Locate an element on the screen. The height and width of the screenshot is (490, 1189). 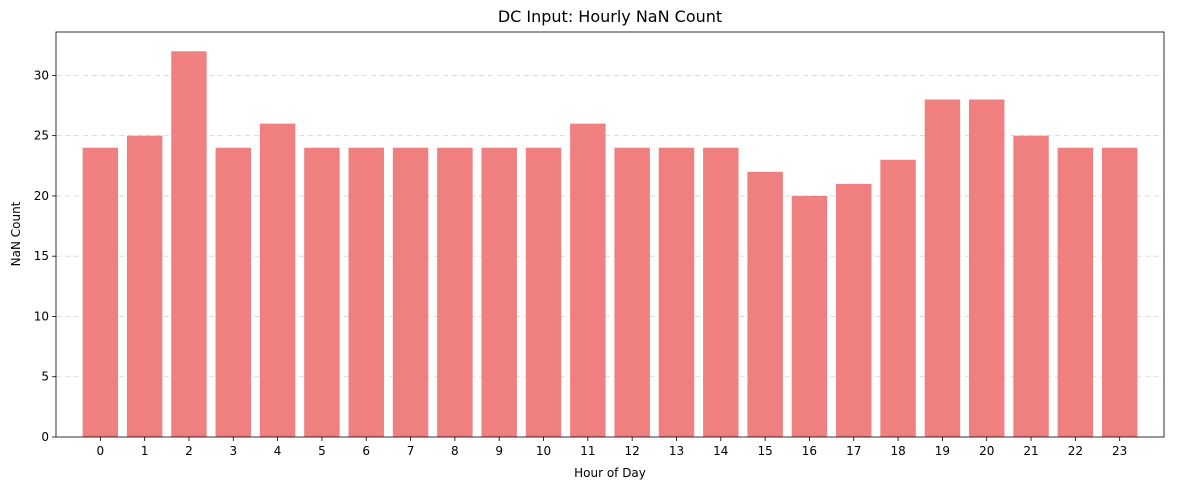
x-tick-label: 10 is located at coordinates (543, 451).